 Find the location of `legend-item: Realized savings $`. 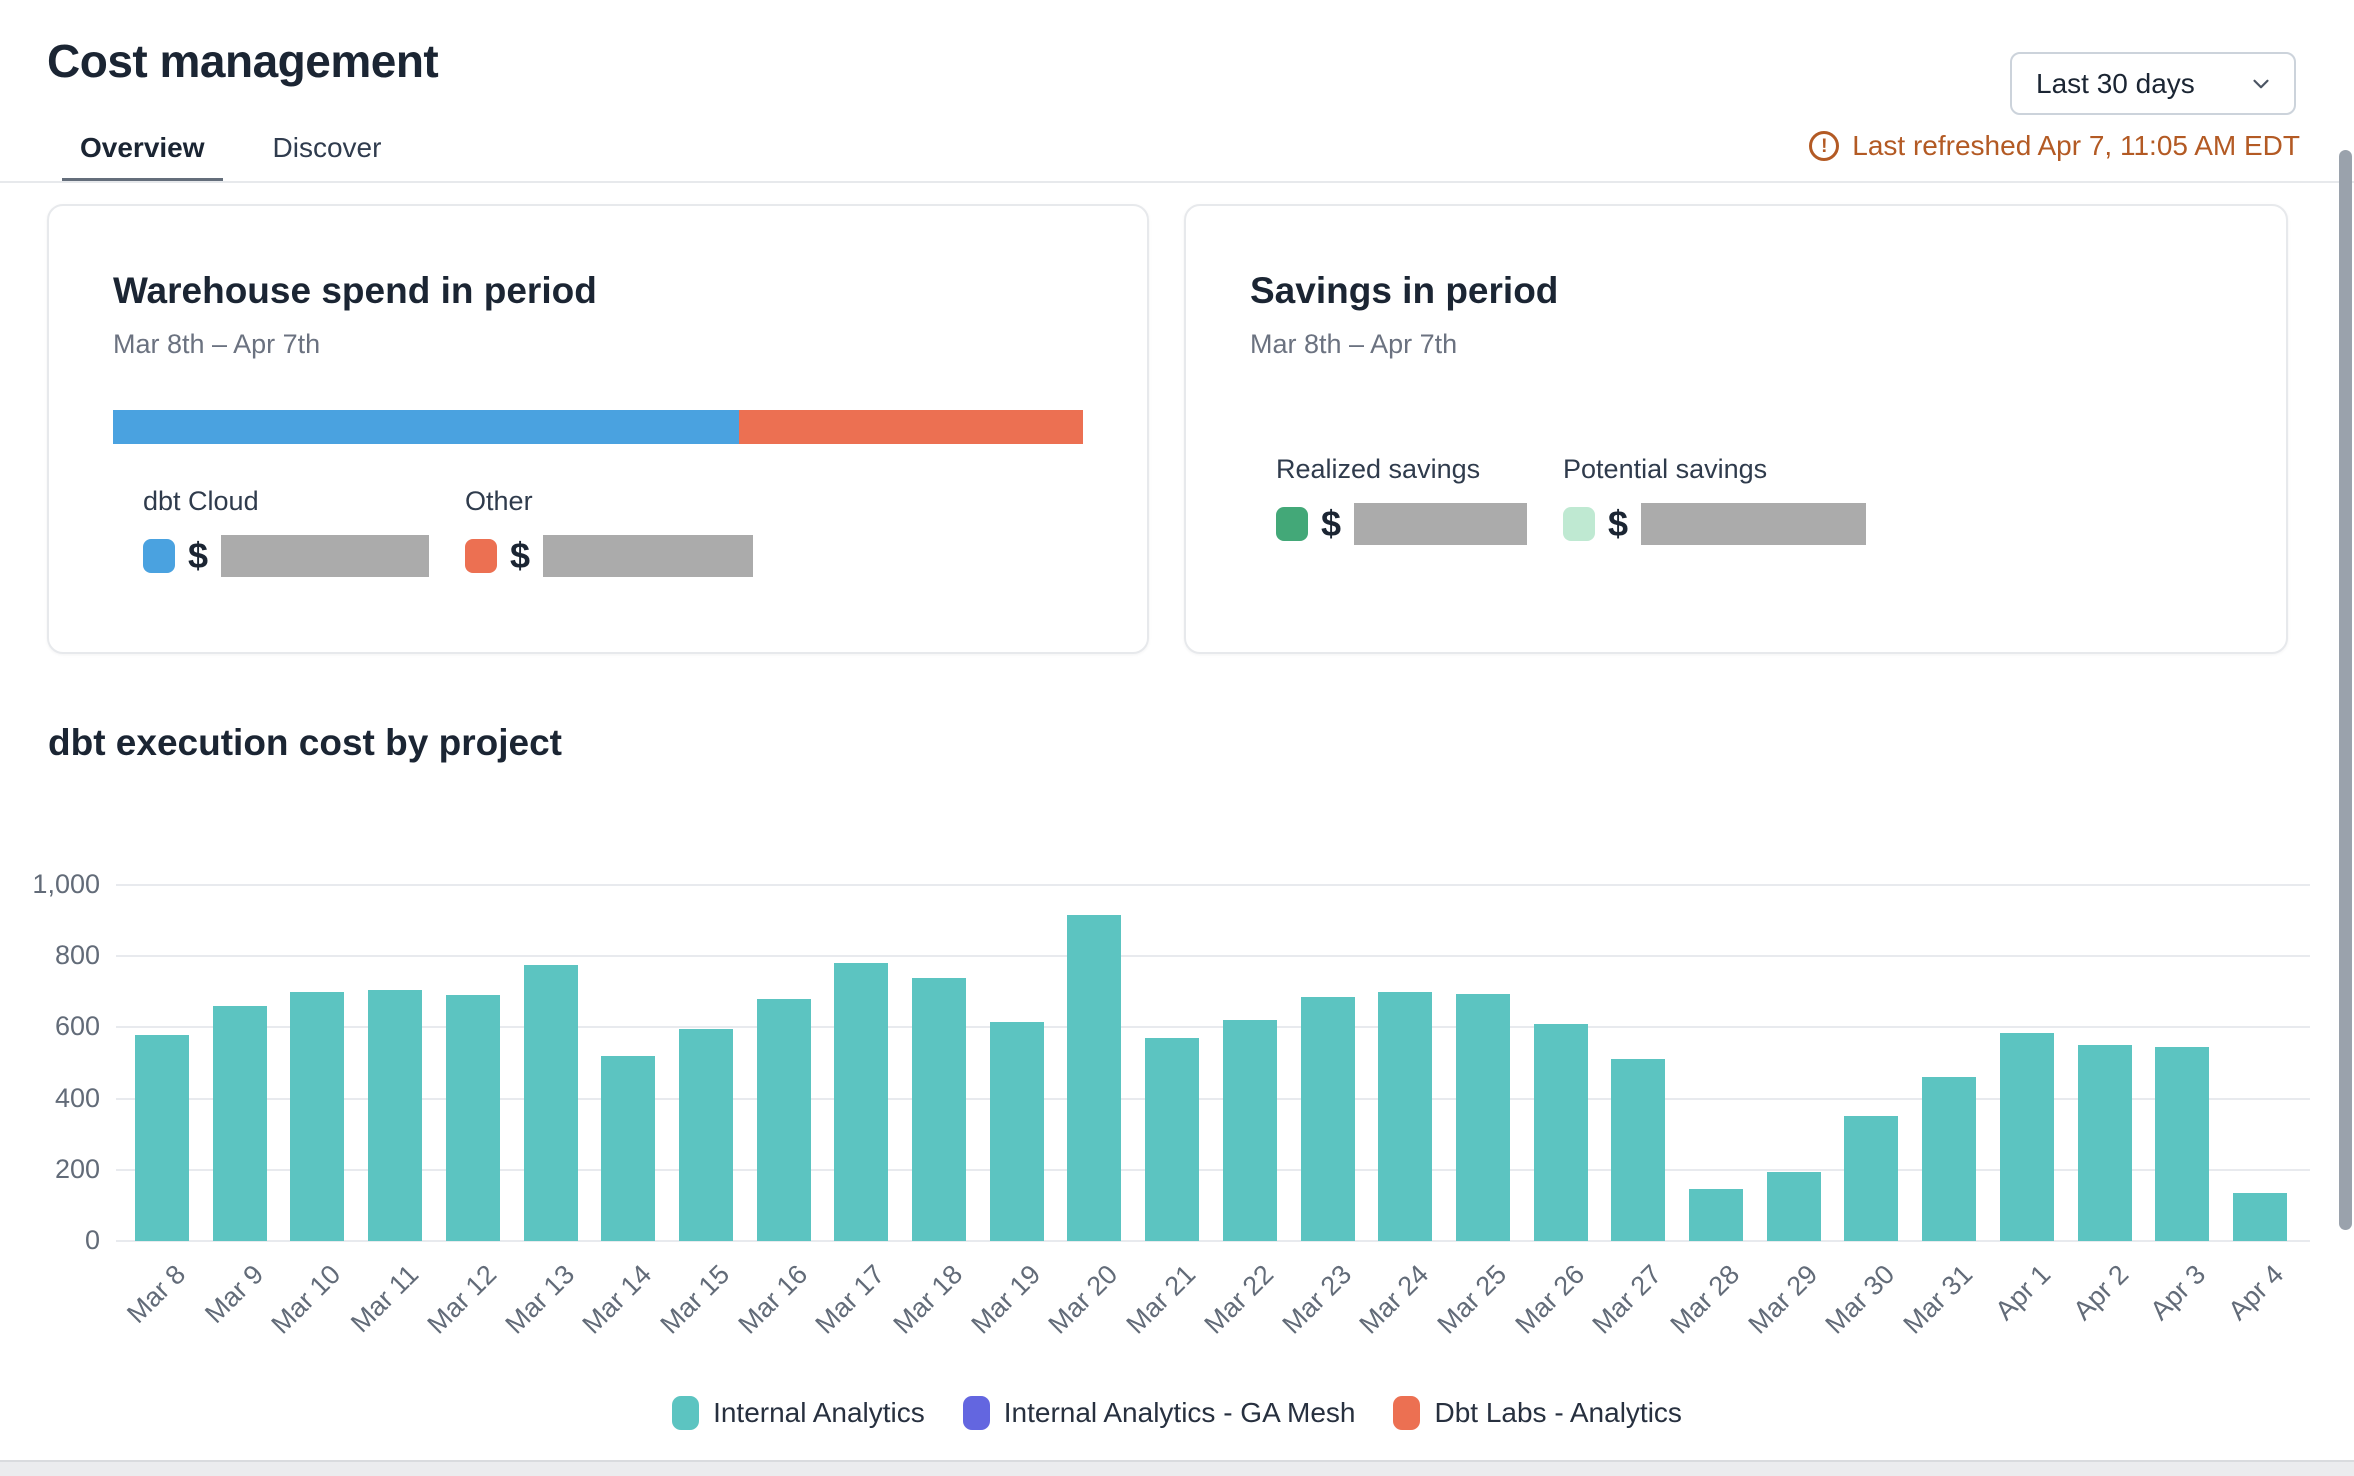

legend-item: Realized savings $ is located at coordinates (1402, 499).